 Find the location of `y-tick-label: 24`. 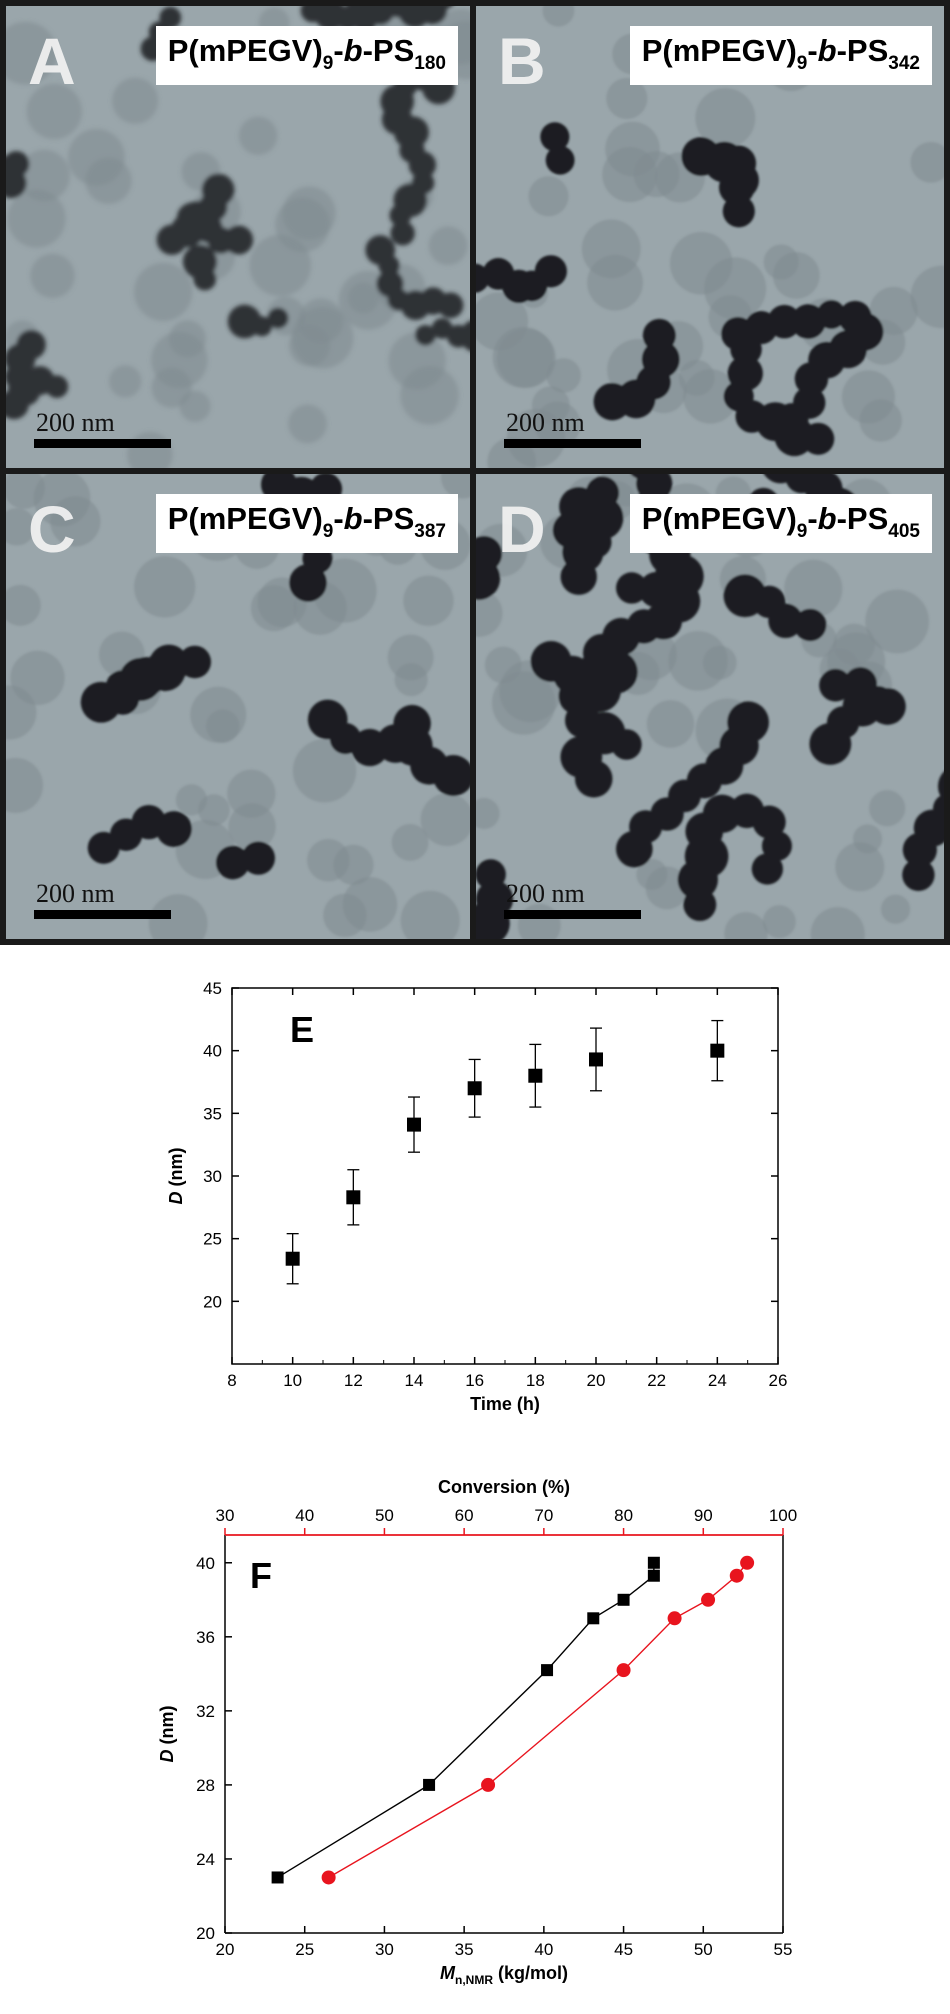

y-tick-label: 24 is located at coordinates (205, 1859).